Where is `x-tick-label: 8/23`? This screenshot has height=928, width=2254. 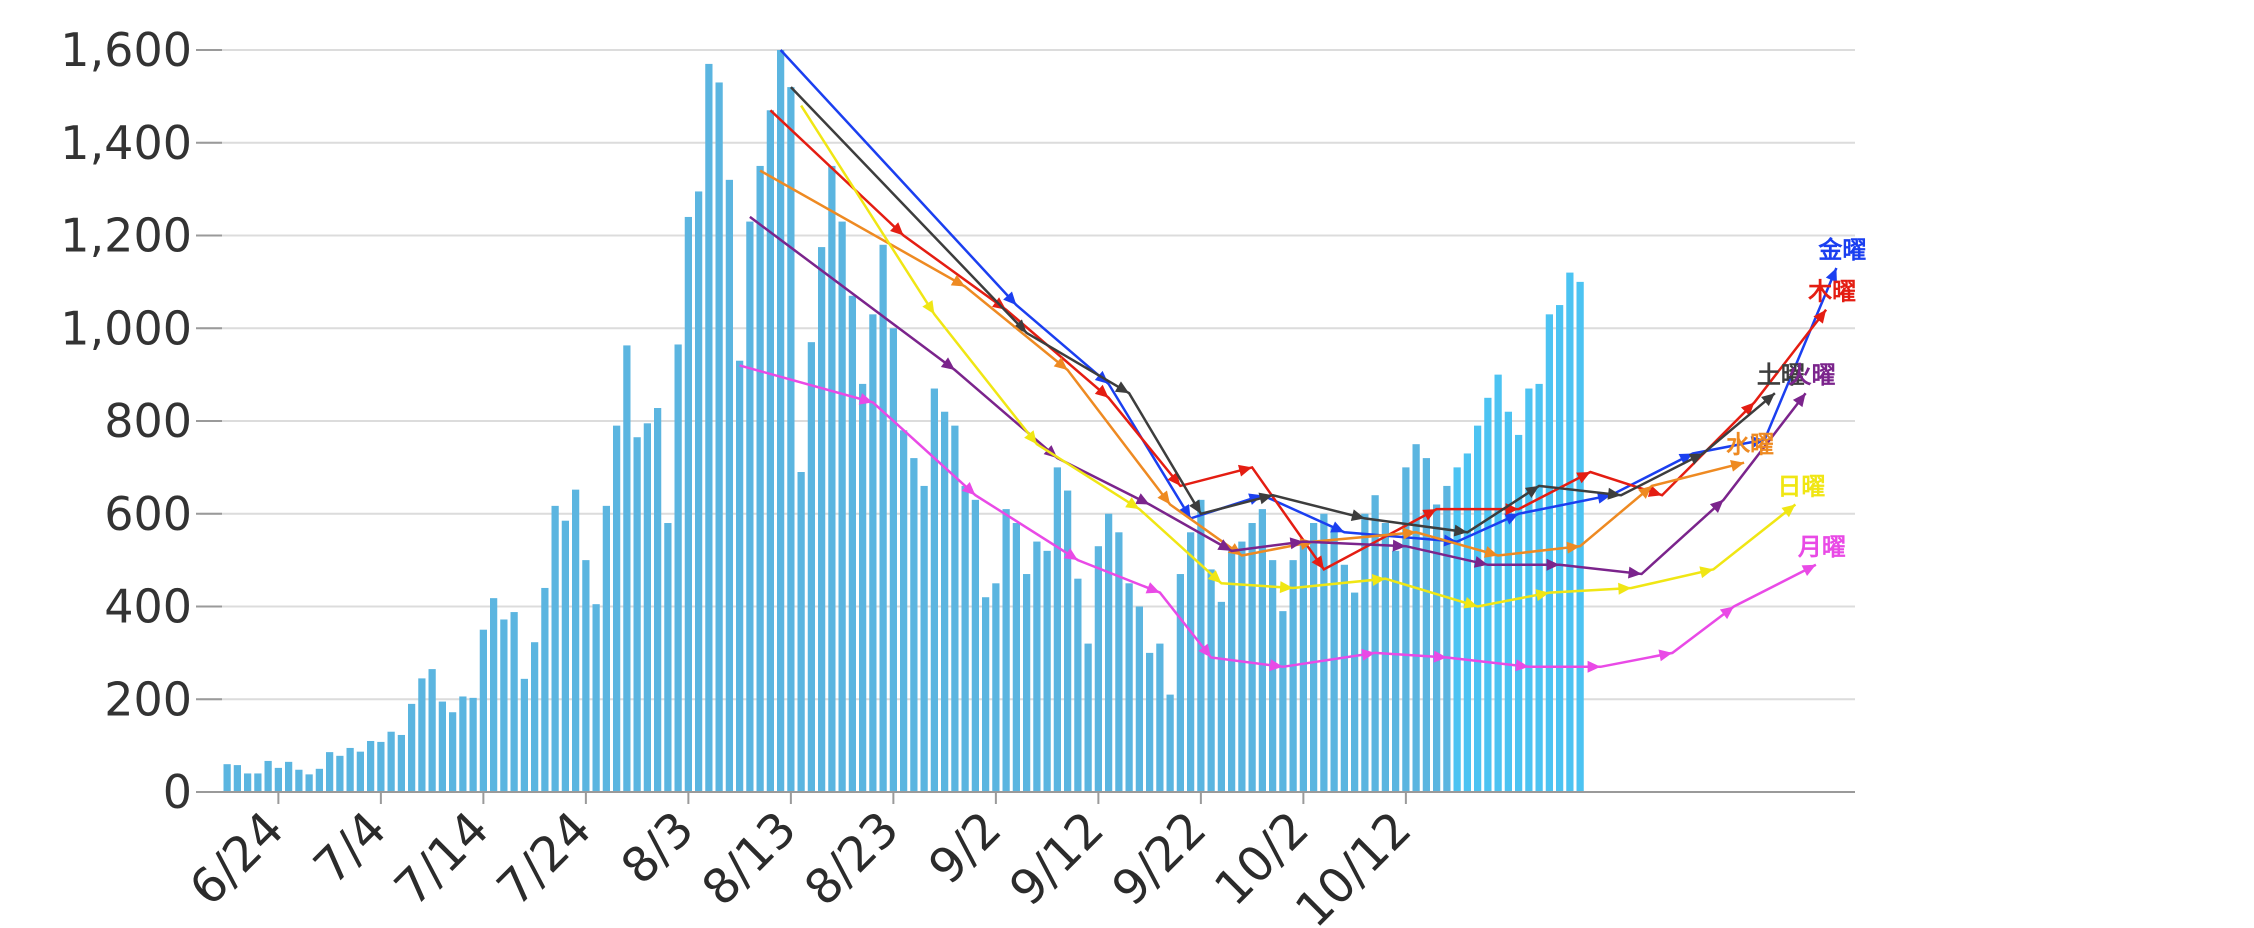 x-tick-label: 8/23 is located at coordinates (852, 859).